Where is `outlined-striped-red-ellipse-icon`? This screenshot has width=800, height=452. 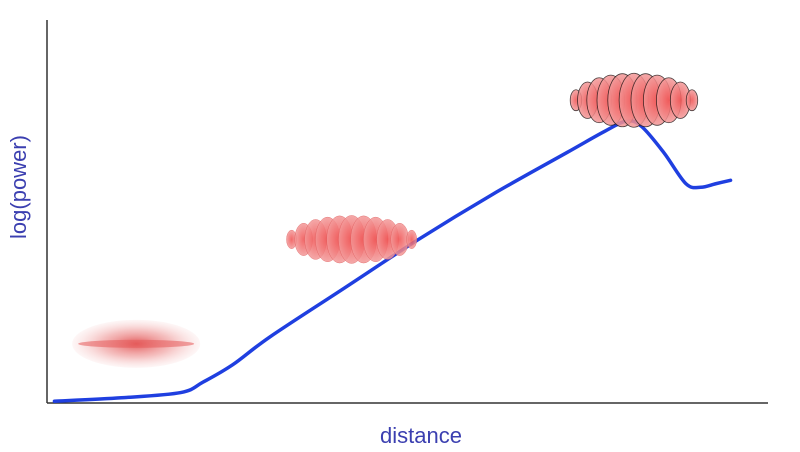
outlined-striped-red-ellipse-icon is located at coordinates (634, 100).